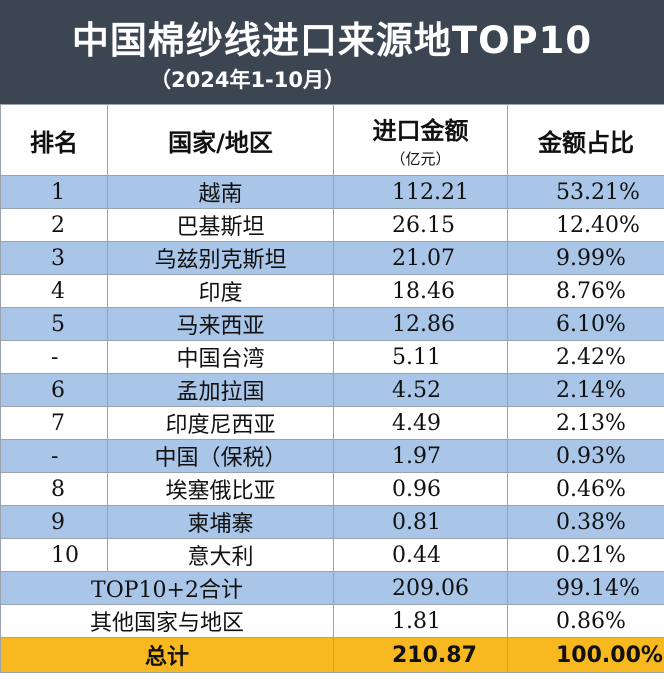 This screenshot has height=686, width=664. What do you see at coordinates (167, 621) in the screenshot?
I see `other-row-label: 其他国家与地区` at bounding box center [167, 621].